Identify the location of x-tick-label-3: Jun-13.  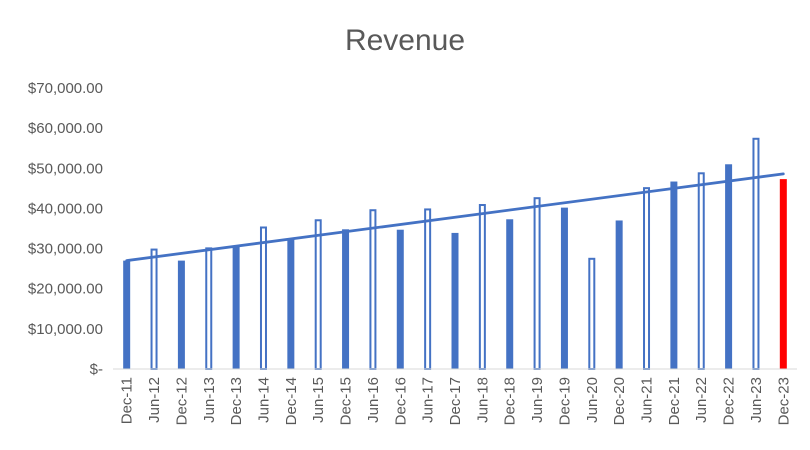
(209, 400).